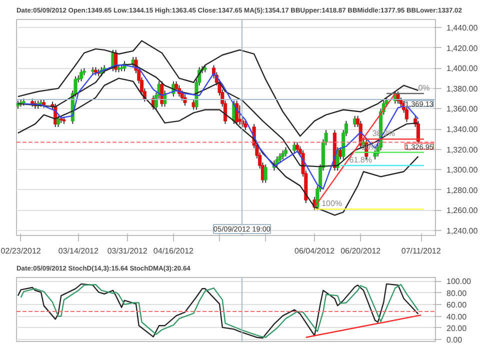  Describe the element at coordinates (332, 203) in the screenshot. I see `annotation: 100%` at that location.